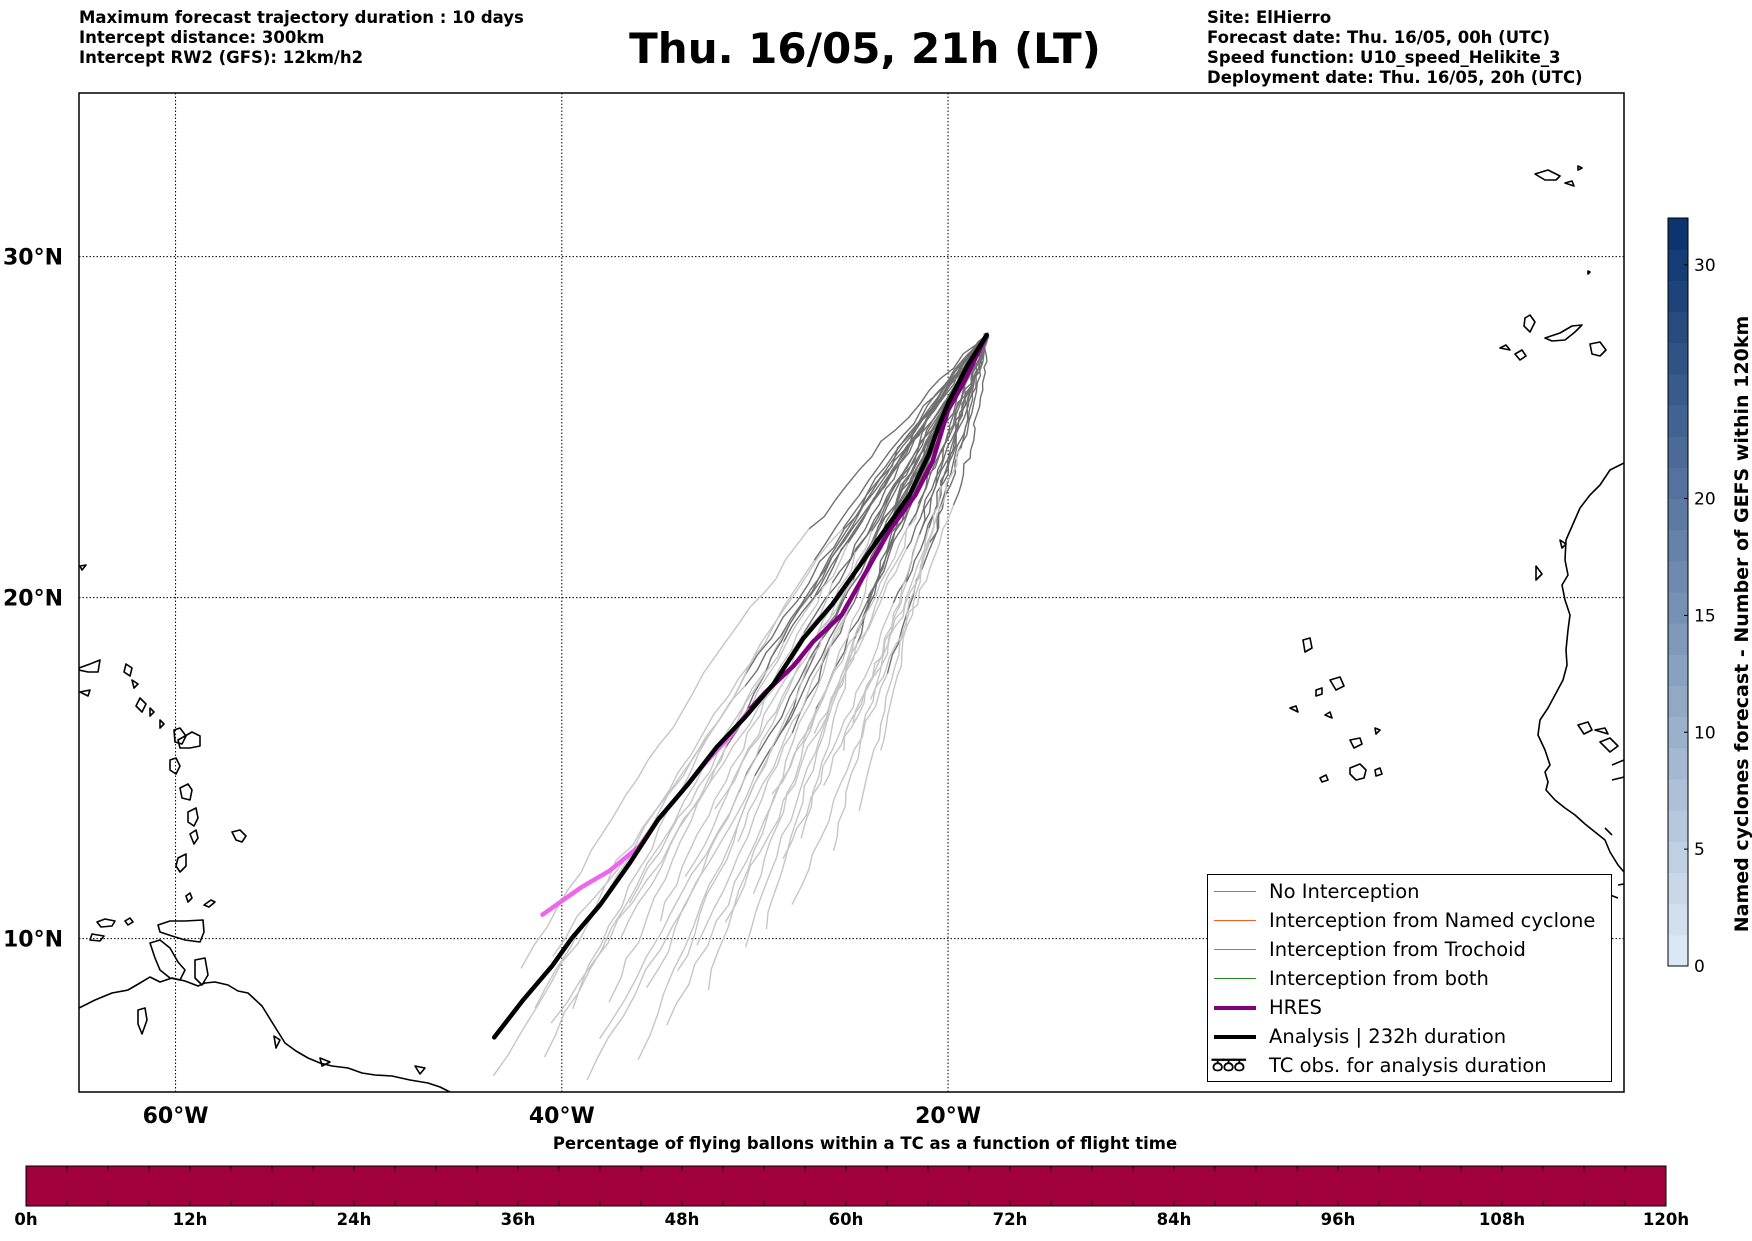 This screenshot has width=1752, height=1241. What do you see at coordinates (221, 57) in the screenshot?
I see `info-intercept-rw2: Intercept RW2 (GFS): 12km/h2` at bounding box center [221, 57].